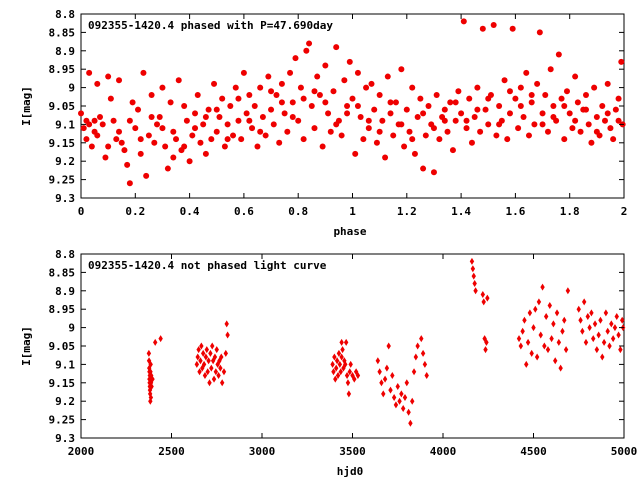 Image resolution: width=640 pixels, height=480 pixels. Describe the element at coordinates (624, 211) in the screenshot. I see `x-tick-label: 2` at that location.